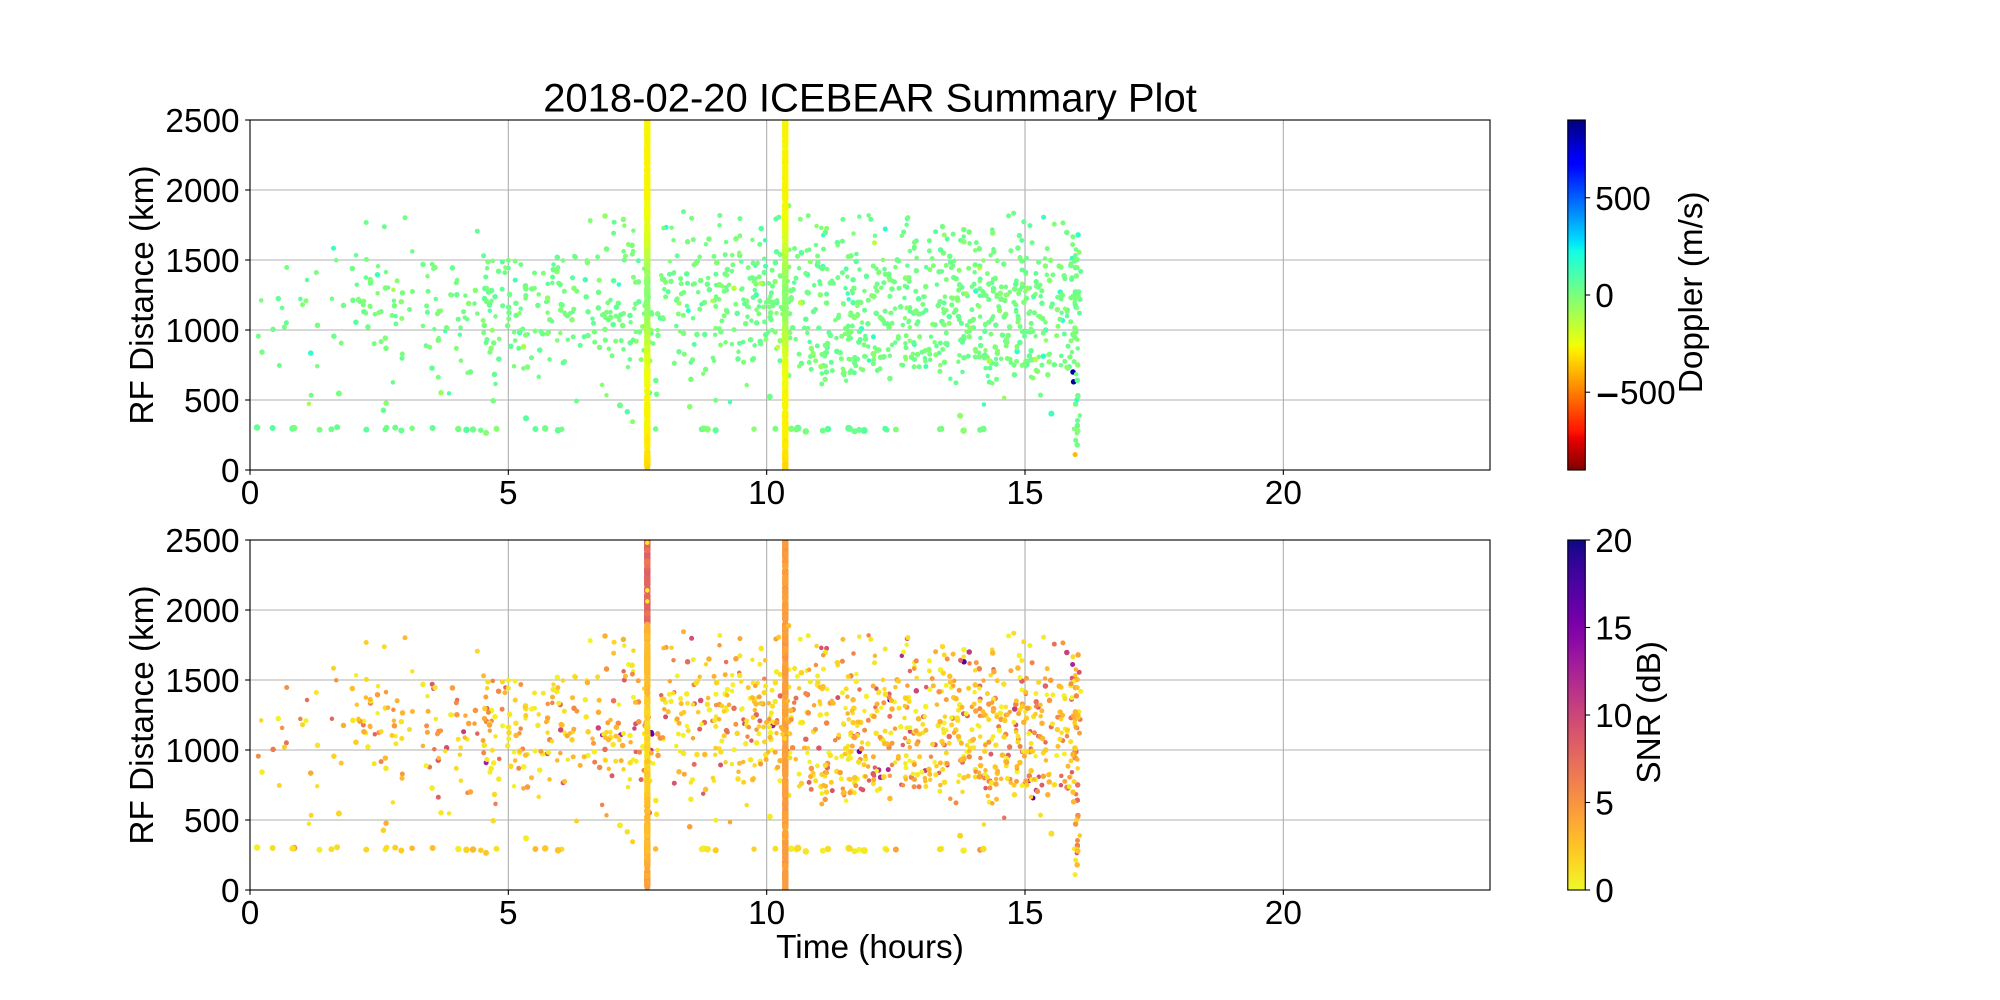 The image size is (2000, 1000). Describe the element at coordinates (1649, 712) in the screenshot. I see `svg-text: SNR (dB)` at that location.